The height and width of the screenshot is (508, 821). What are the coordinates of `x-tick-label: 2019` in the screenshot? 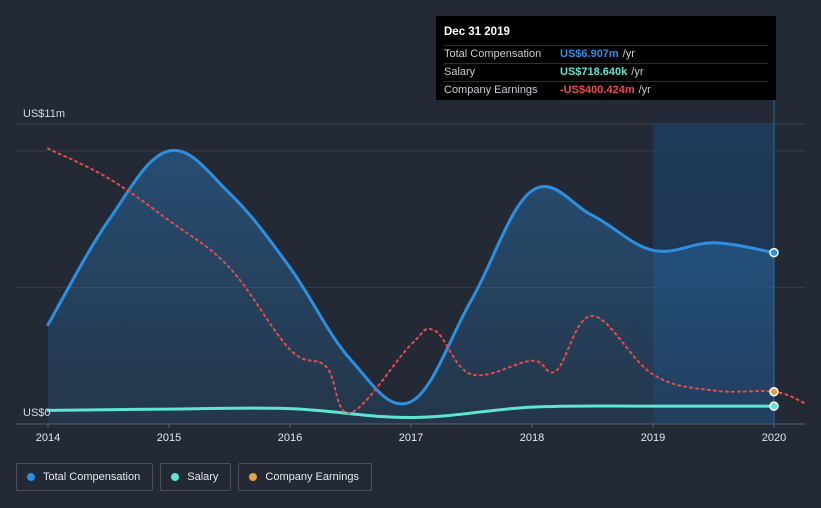 It's located at (653, 438).